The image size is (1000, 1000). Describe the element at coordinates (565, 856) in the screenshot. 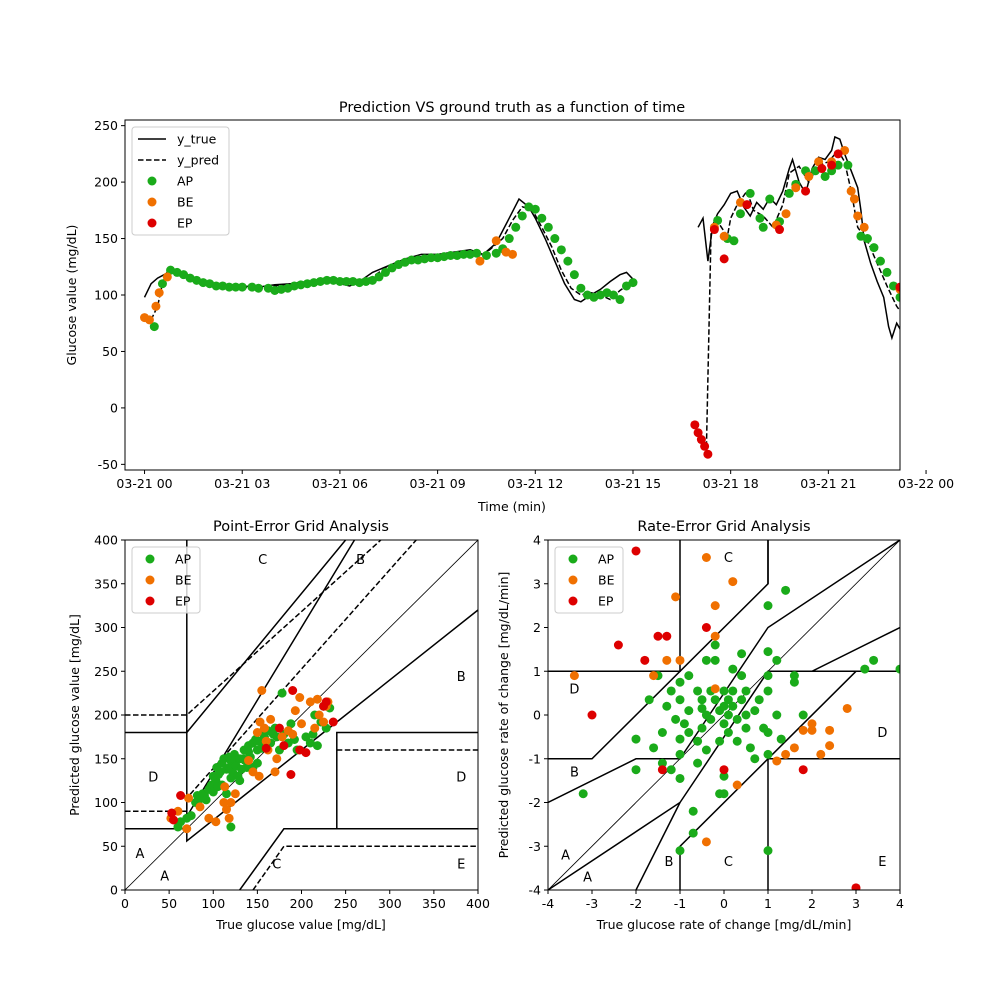

I see `reg-zone-label: A` at that location.